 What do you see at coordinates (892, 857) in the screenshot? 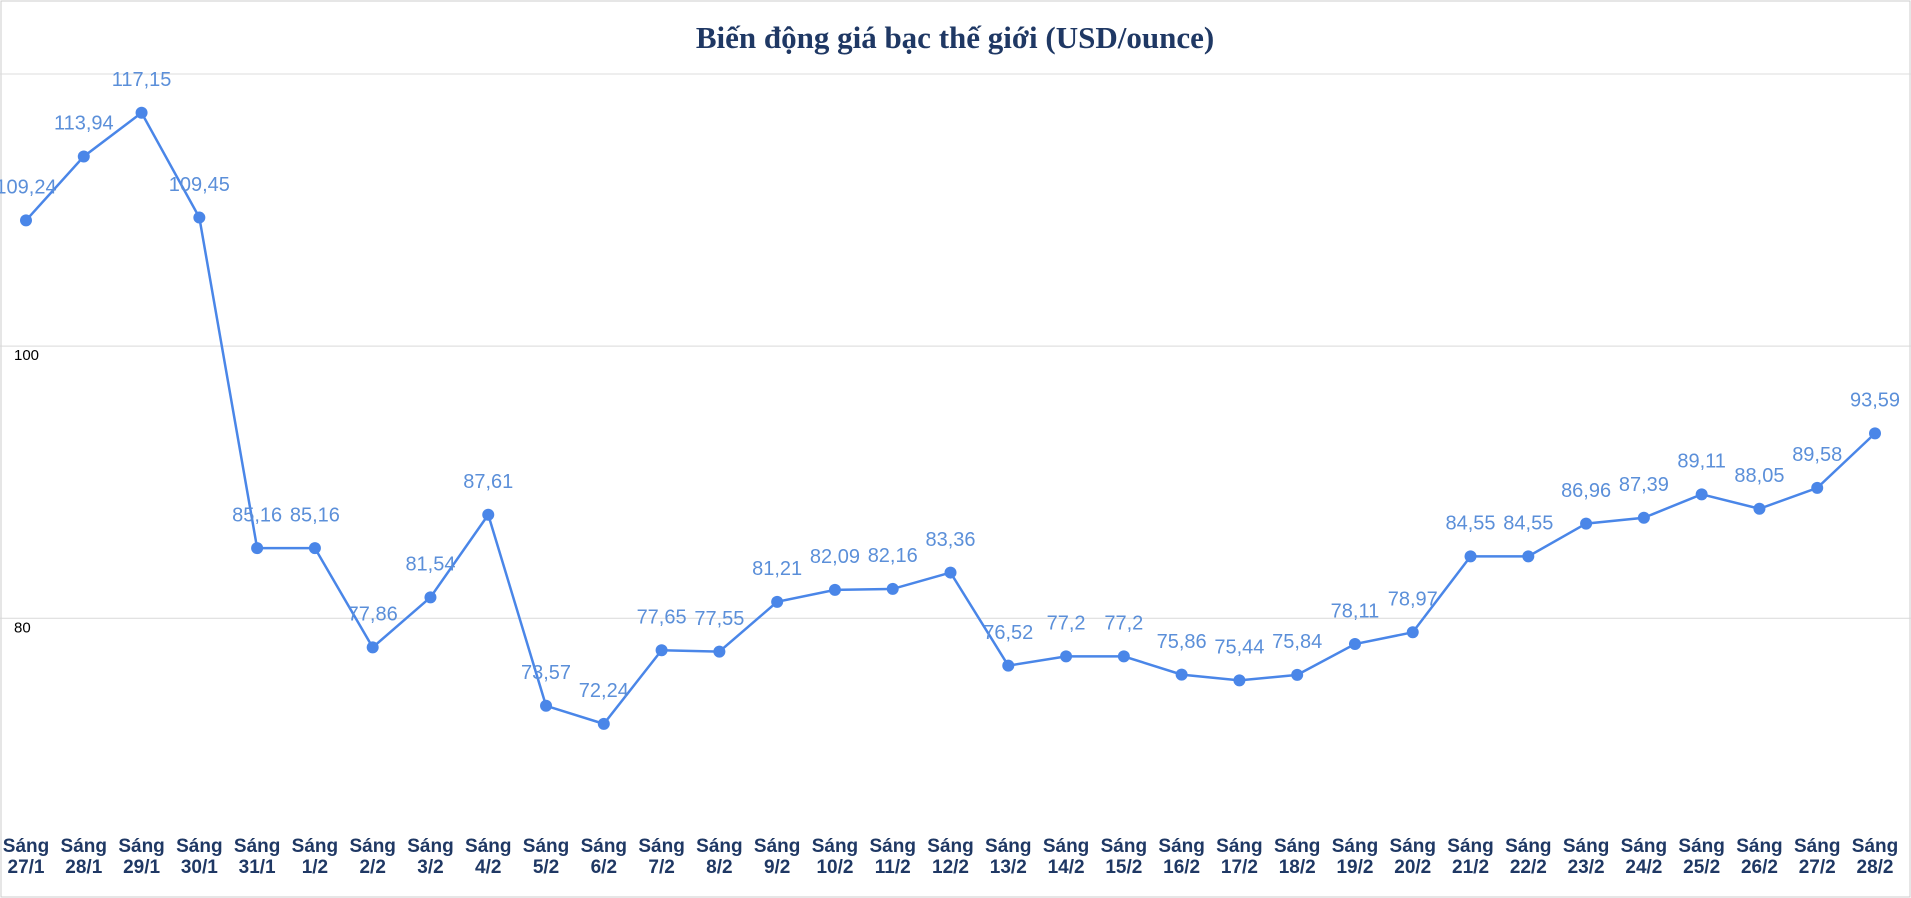
I see `x-tick-label: Sáng 11/2` at bounding box center [892, 857].